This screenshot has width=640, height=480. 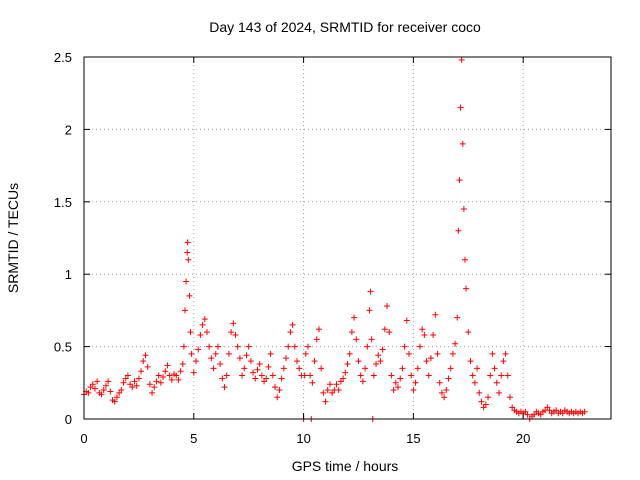 I want to click on x-axis-label: GPS time / hours, so click(x=345, y=466).